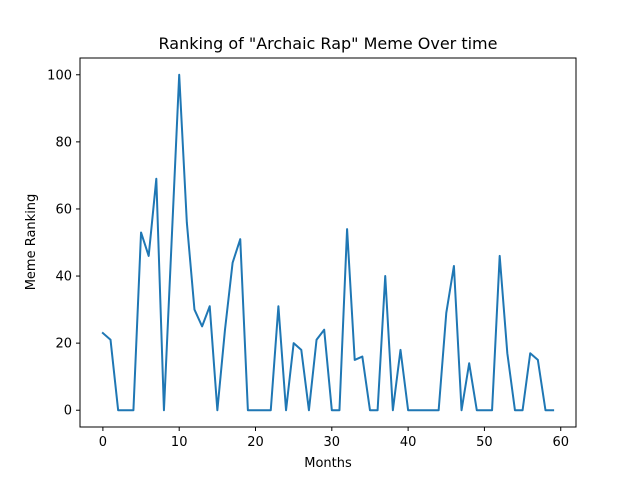 This screenshot has height=480, width=640. What do you see at coordinates (328, 43) in the screenshot?
I see `chart-title: Ranking of "Archaic Rap" Meme Over time` at bounding box center [328, 43].